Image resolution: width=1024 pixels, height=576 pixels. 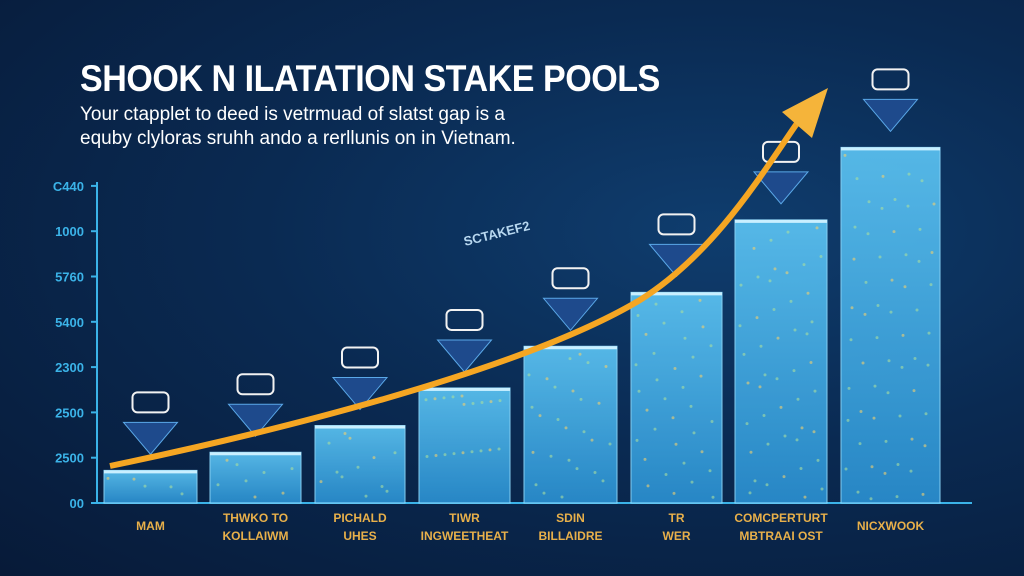 What do you see at coordinates (891, 526) in the screenshot?
I see `x-tick-label: NICXWOOK` at bounding box center [891, 526].